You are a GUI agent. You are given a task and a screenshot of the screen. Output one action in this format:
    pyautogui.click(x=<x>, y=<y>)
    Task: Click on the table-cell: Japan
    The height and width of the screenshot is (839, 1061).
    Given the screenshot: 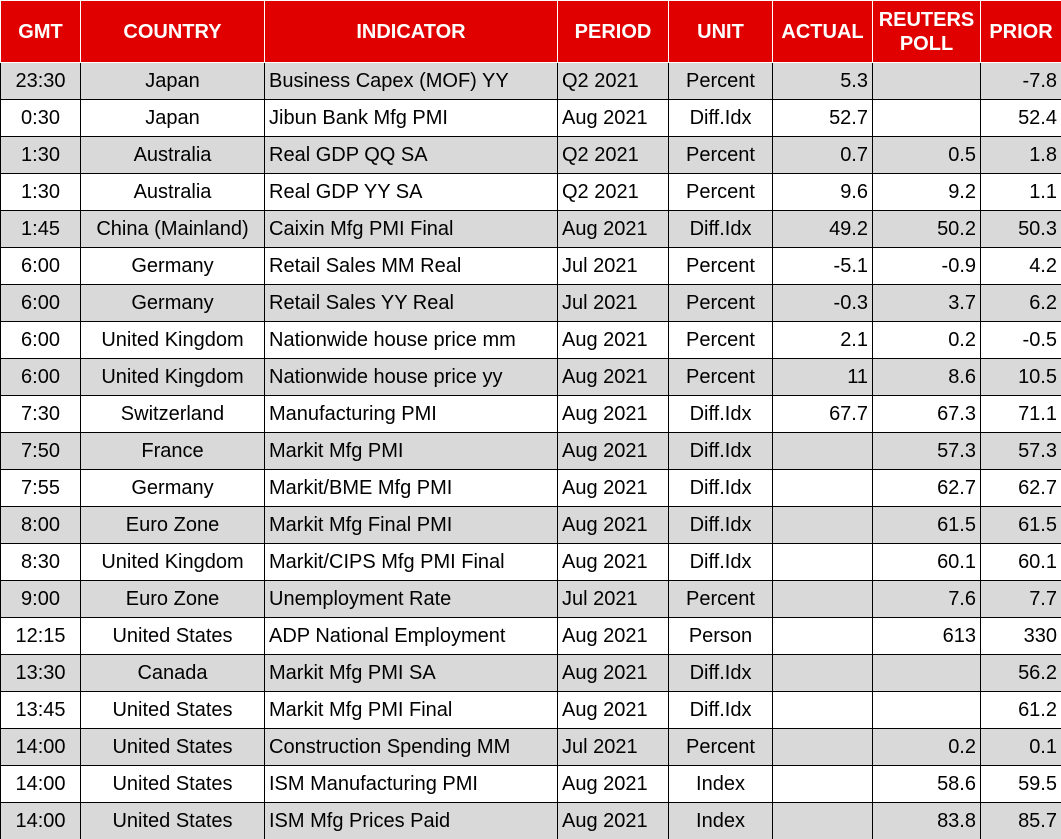 What is the action you would take?
    pyautogui.click(x=172, y=81)
    